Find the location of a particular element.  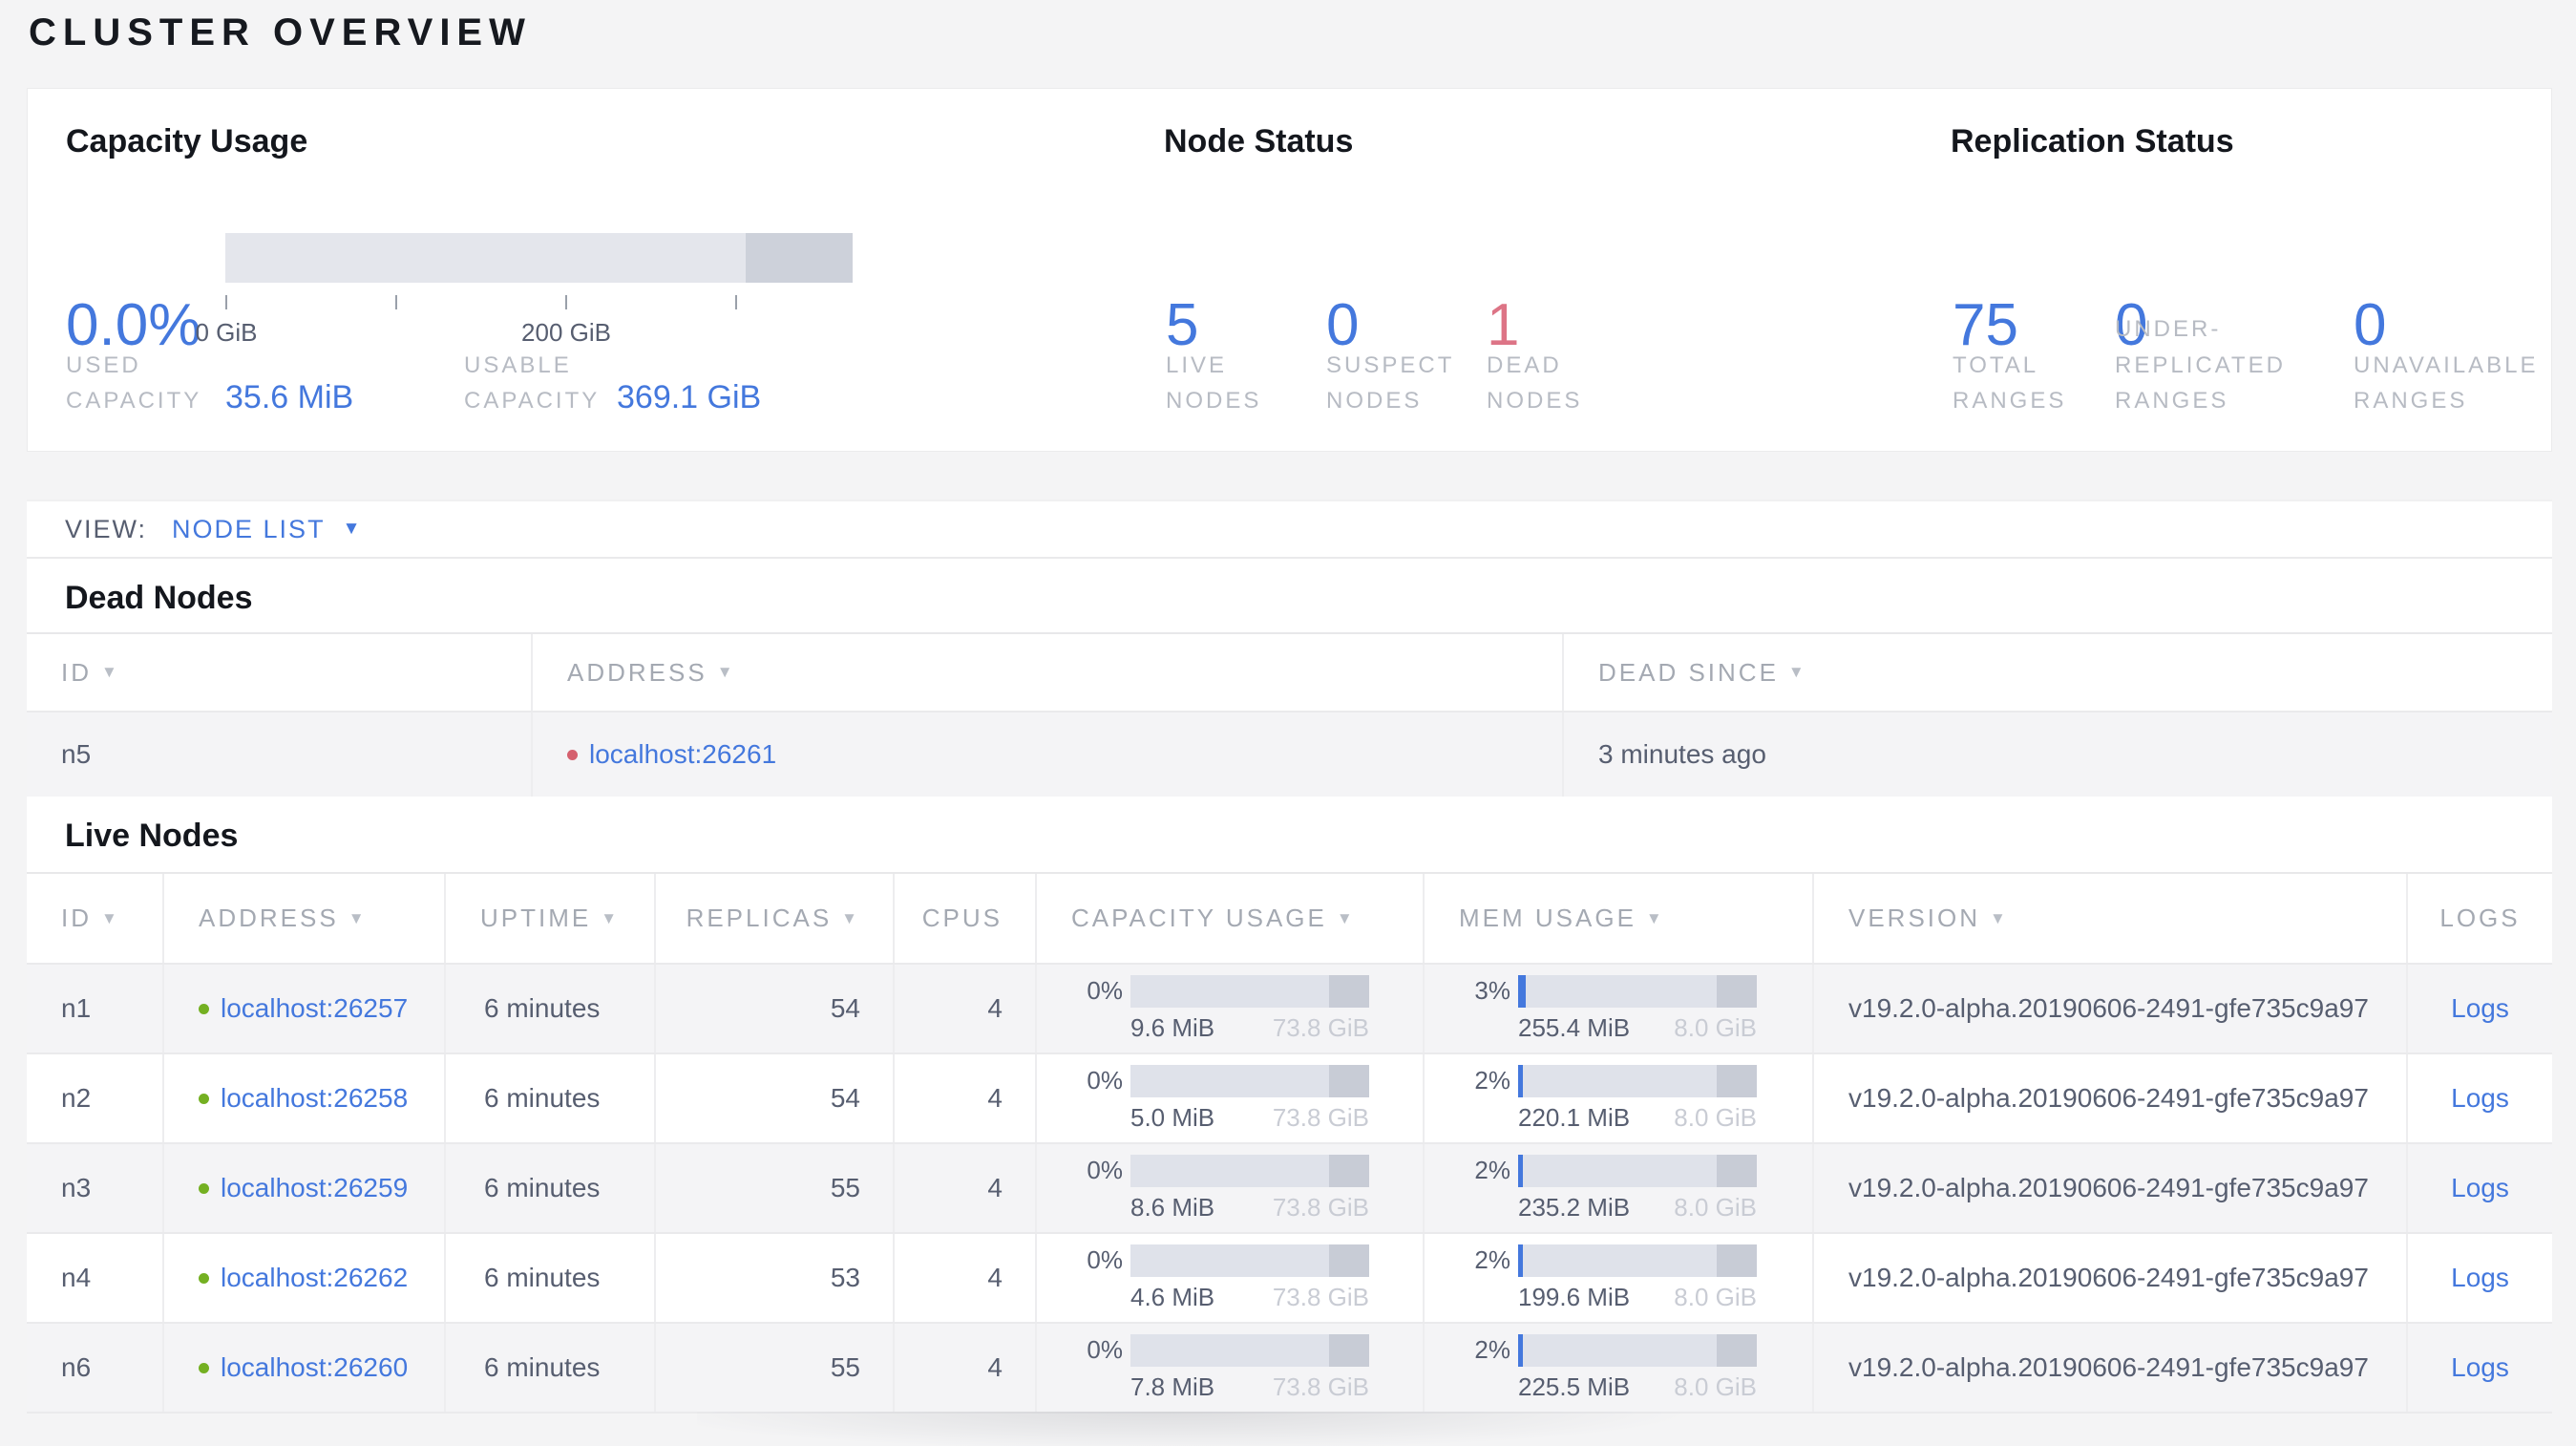

mem-used-value: 220.1 MiB is located at coordinates (1574, 1117).